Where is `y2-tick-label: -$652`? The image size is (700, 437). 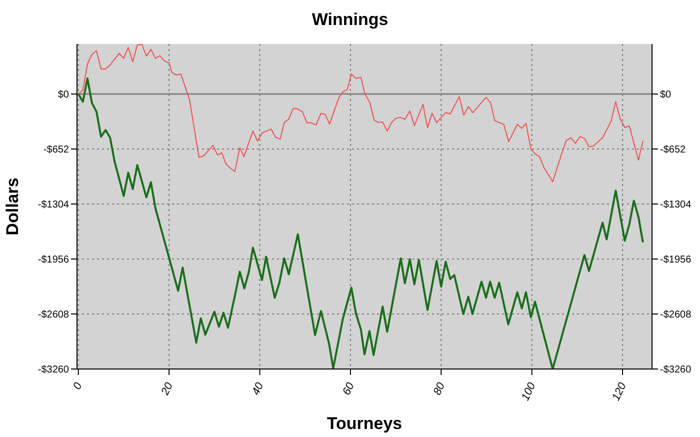 y2-tick-label: -$652 is located at coordinates (673, 150).